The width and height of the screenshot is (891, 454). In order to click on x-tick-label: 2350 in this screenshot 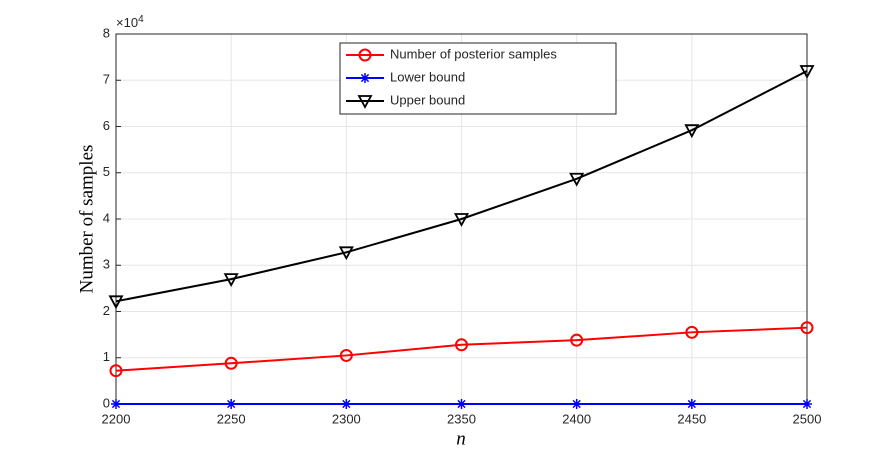, I will do `click(461, 418)`.